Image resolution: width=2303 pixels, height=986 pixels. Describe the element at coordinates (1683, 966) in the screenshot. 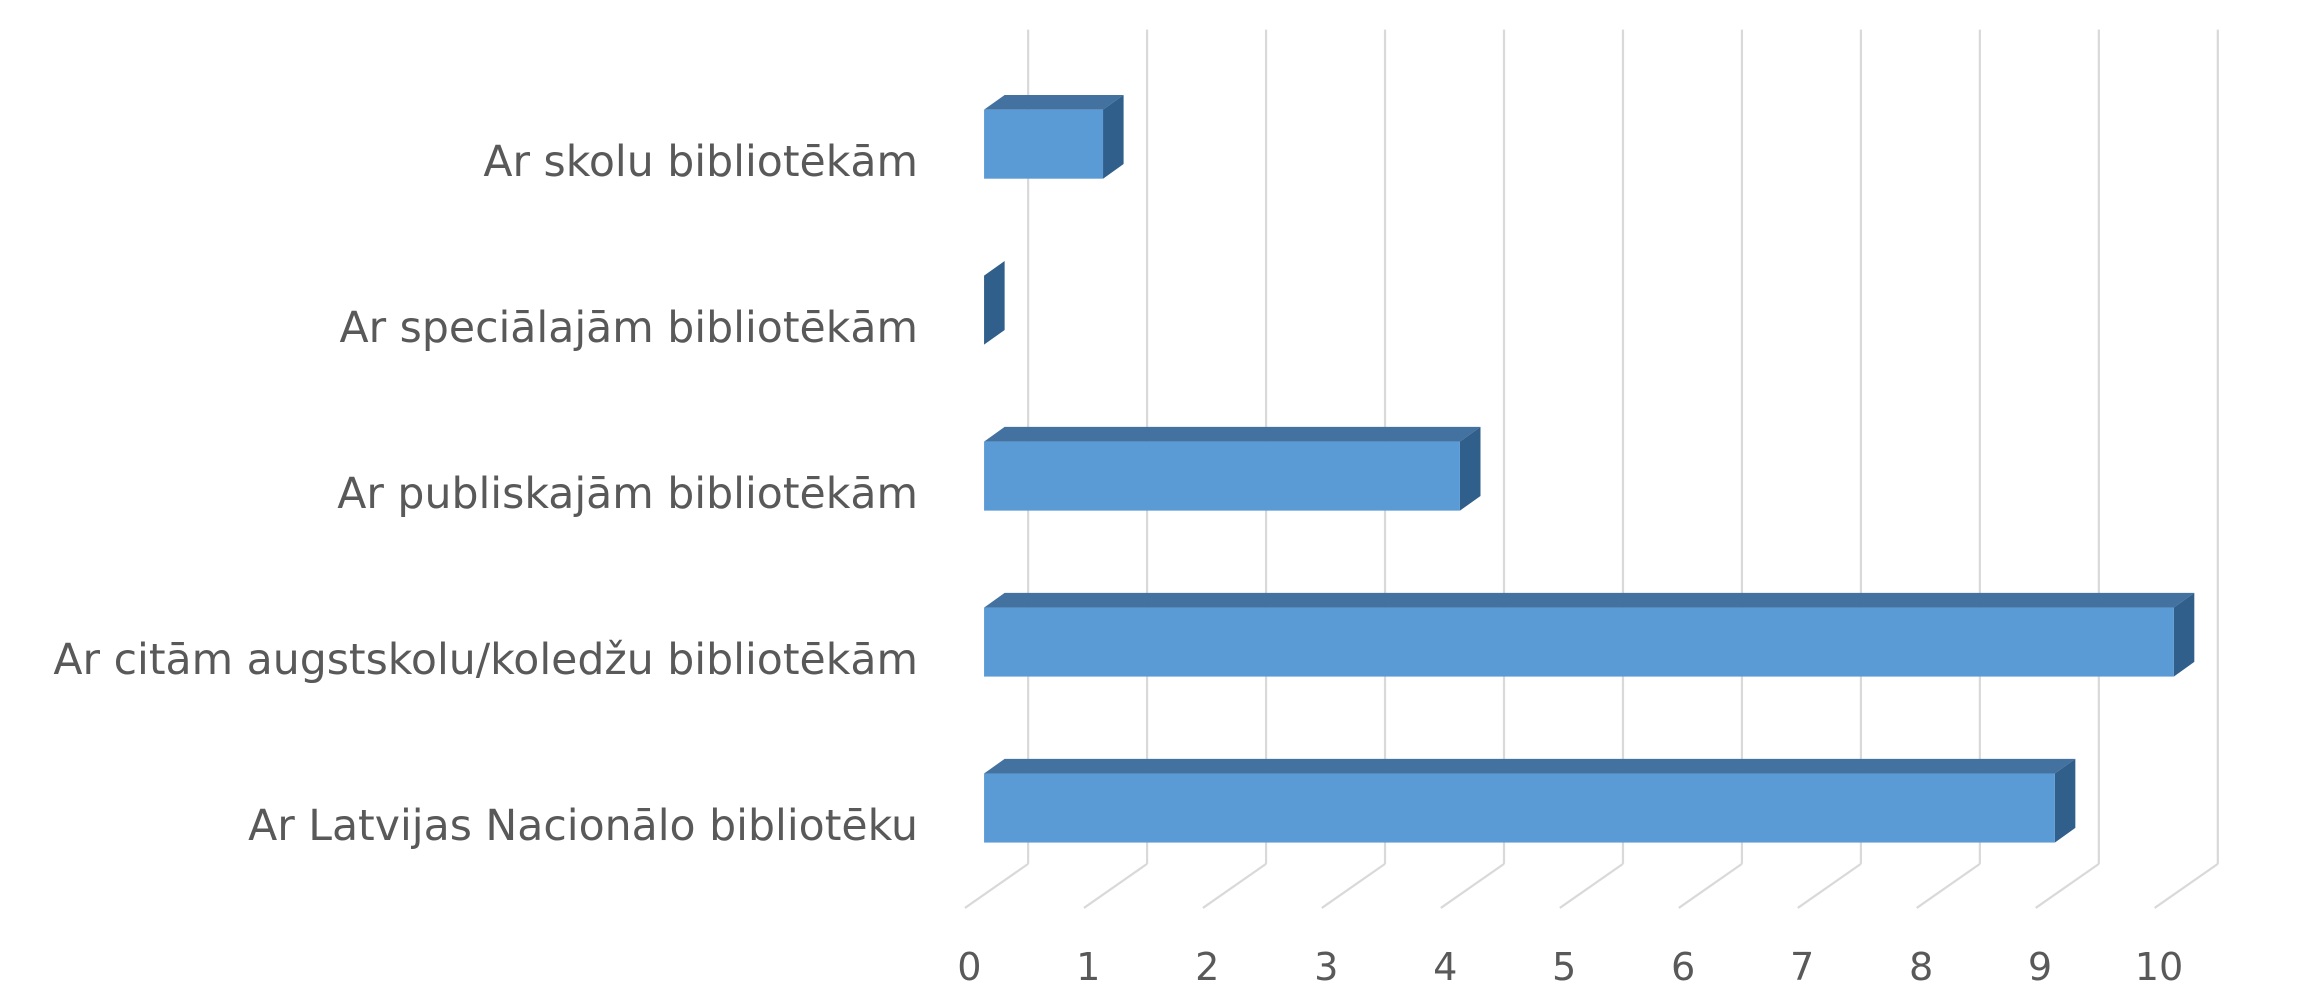

I see `x-tick-label: 6` at that location.